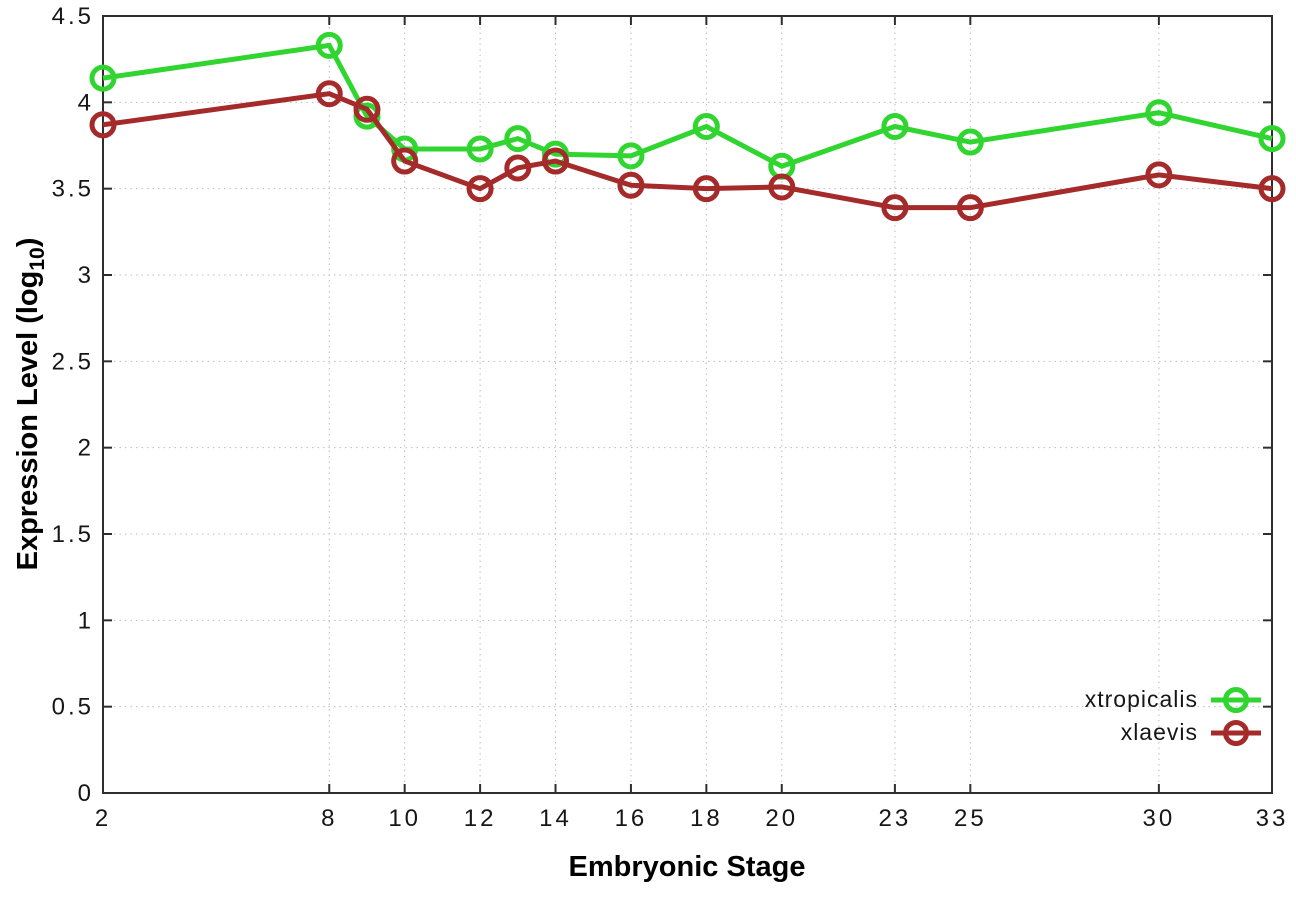  Describe the element at coordinates (1236, 732) in the screenshot. I see `legend-marker-xlaevis-icon` at that location.